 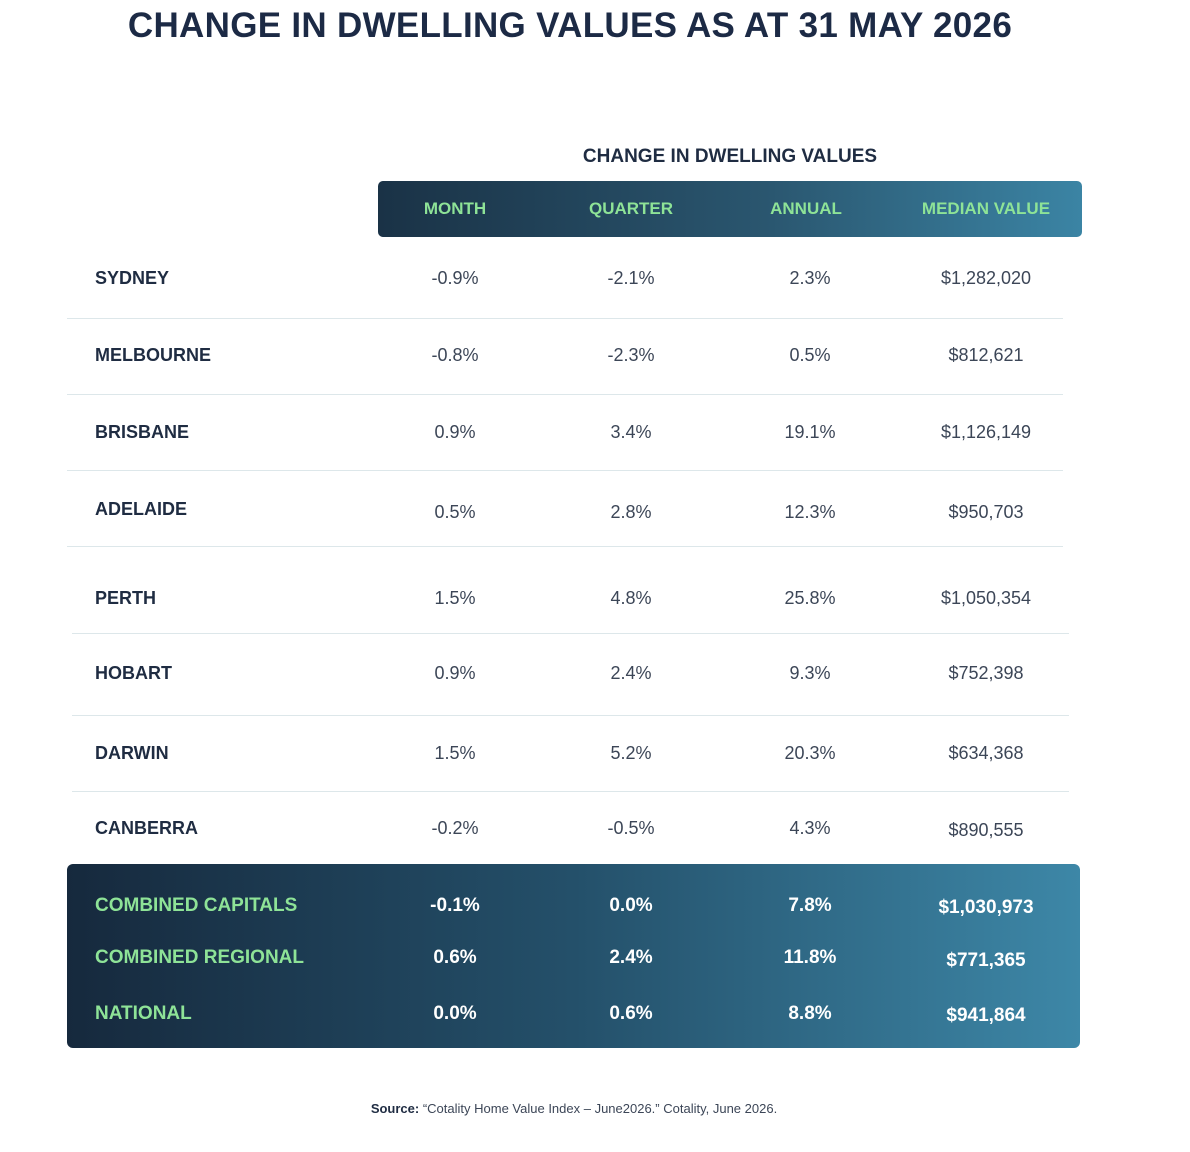 I want to click on cell-median-value: $1,050,354, so click(x=986, y=598).